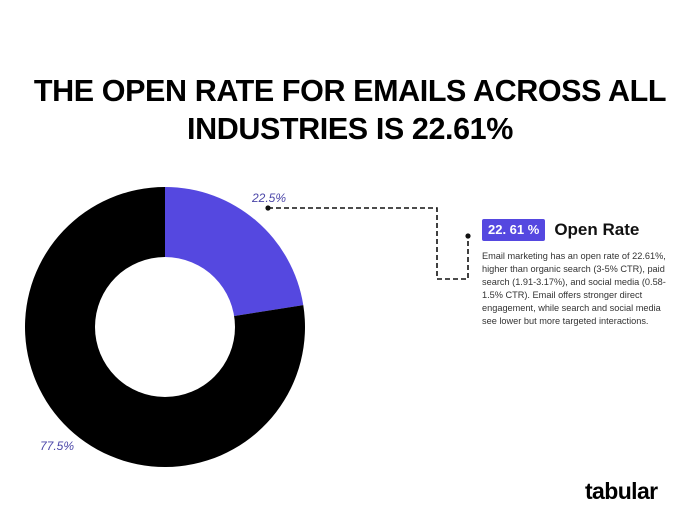 The width and height of the screenshot is (700, 525). Describe the element at coordinates (350, 91) in the screenshot. I see `title-line-1: THE OPEN RATE FOR EMAILS ACROSS ALL` at that location.